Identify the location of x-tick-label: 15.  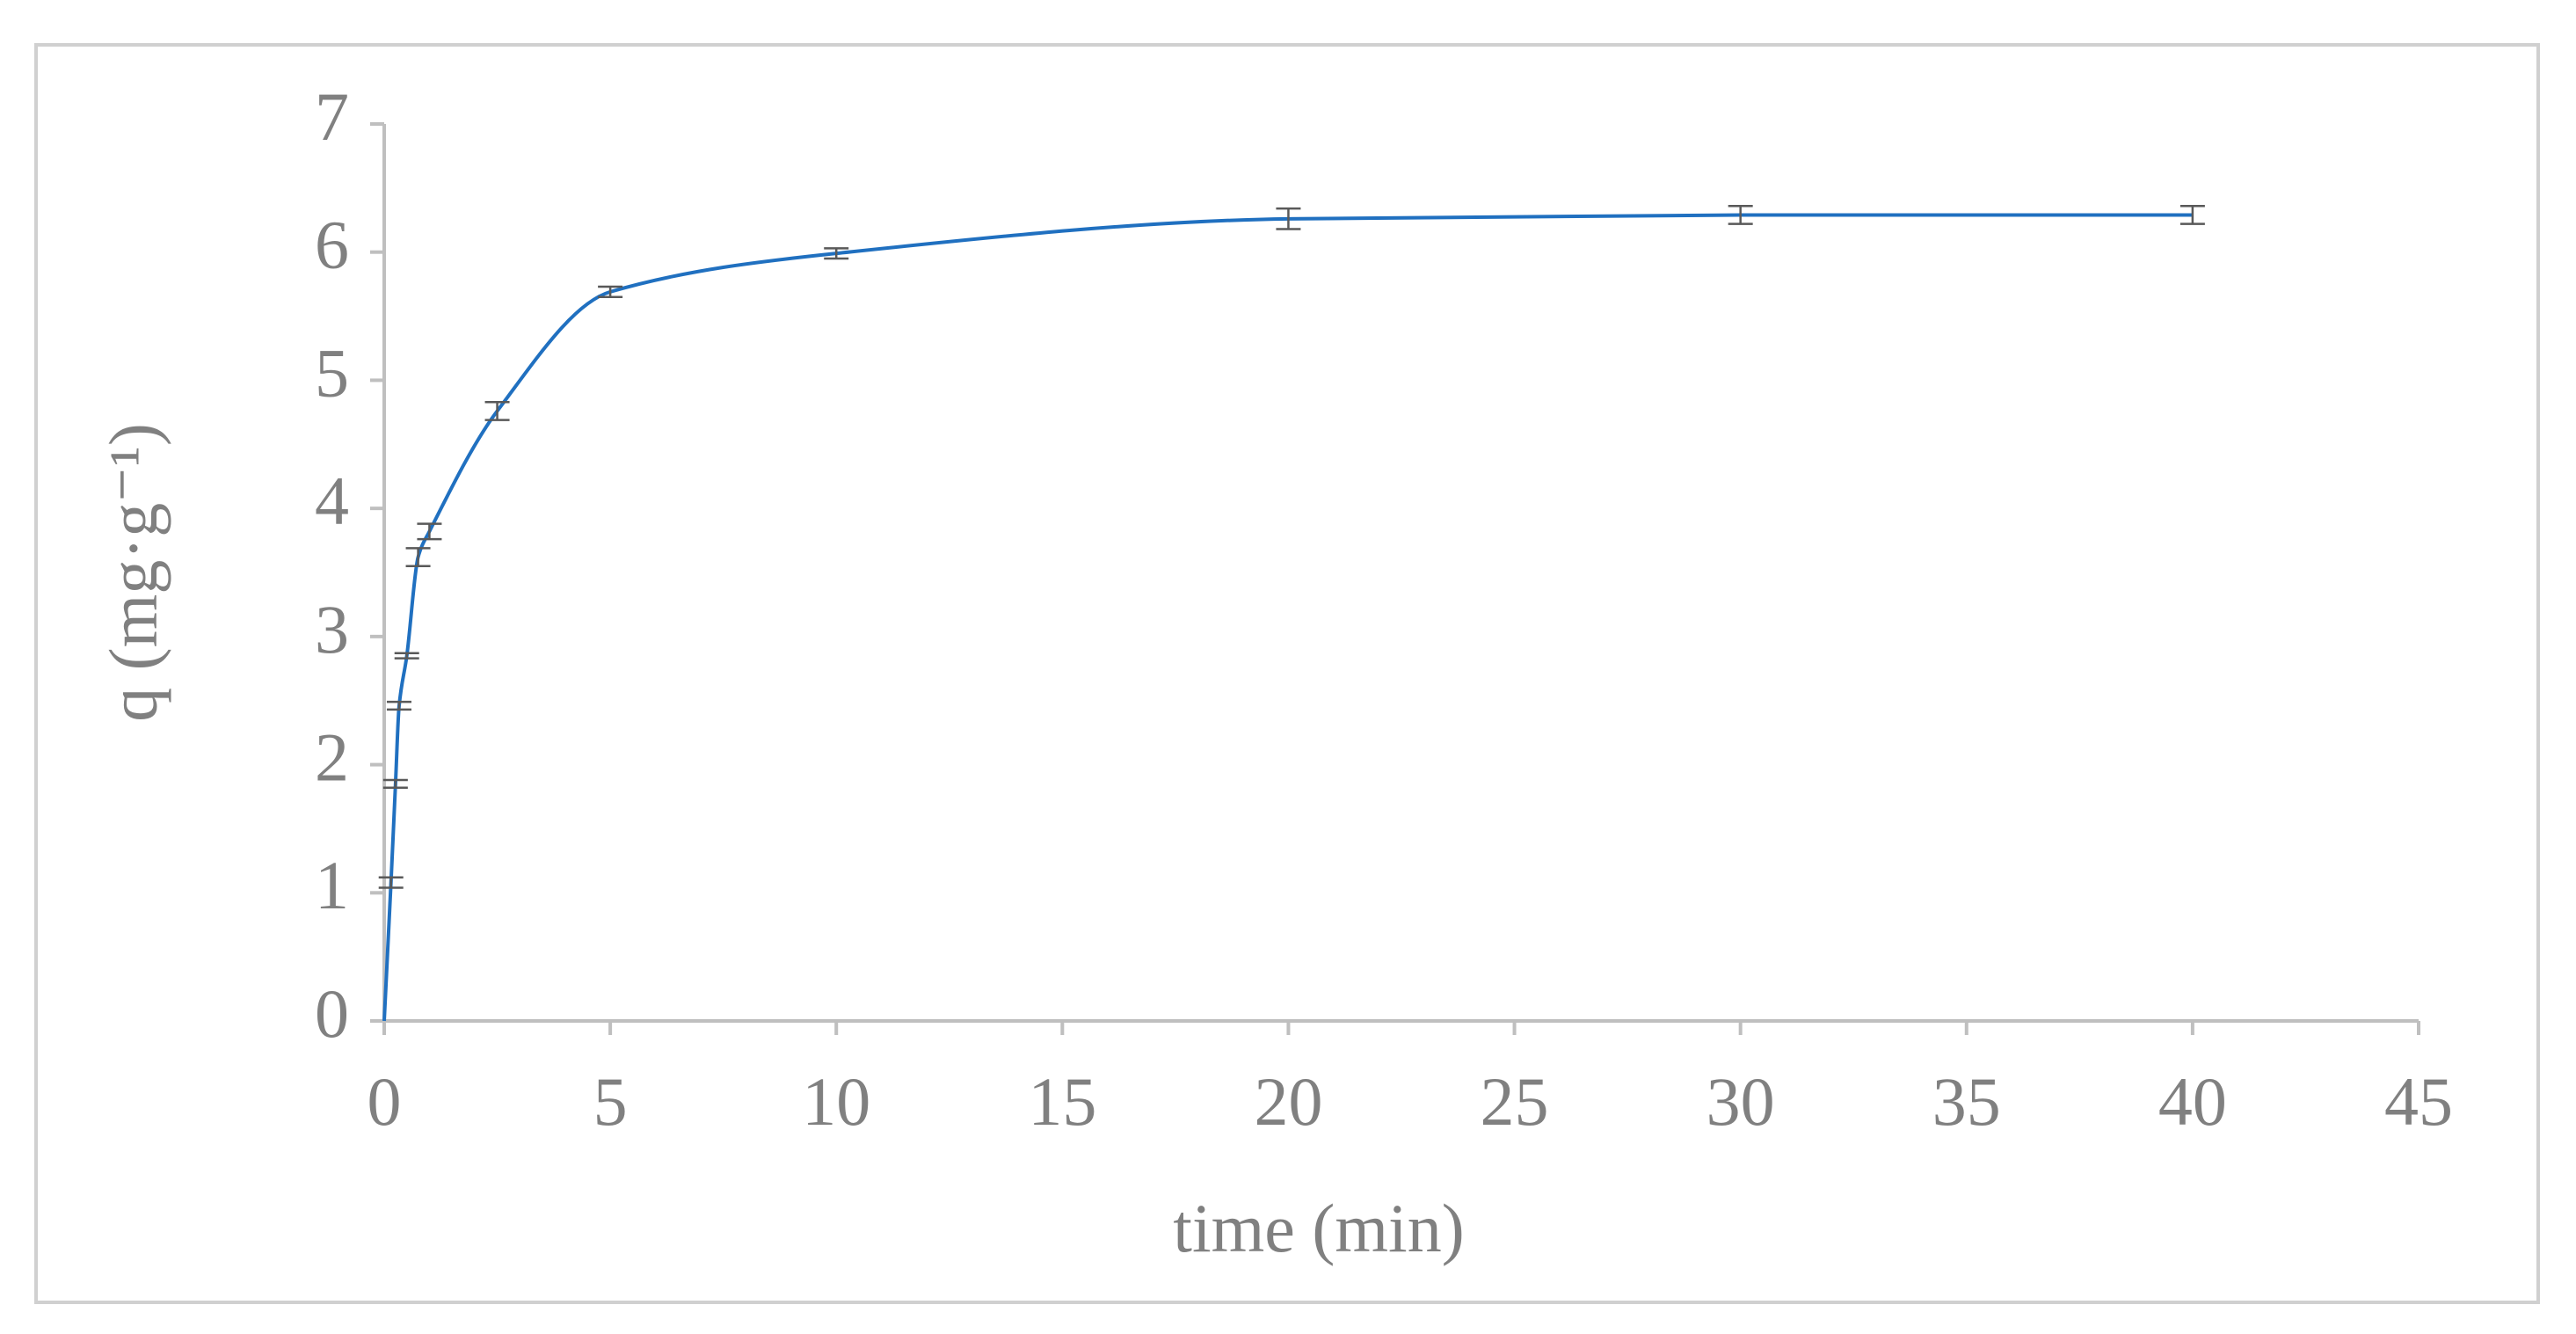
(1062, 1101).